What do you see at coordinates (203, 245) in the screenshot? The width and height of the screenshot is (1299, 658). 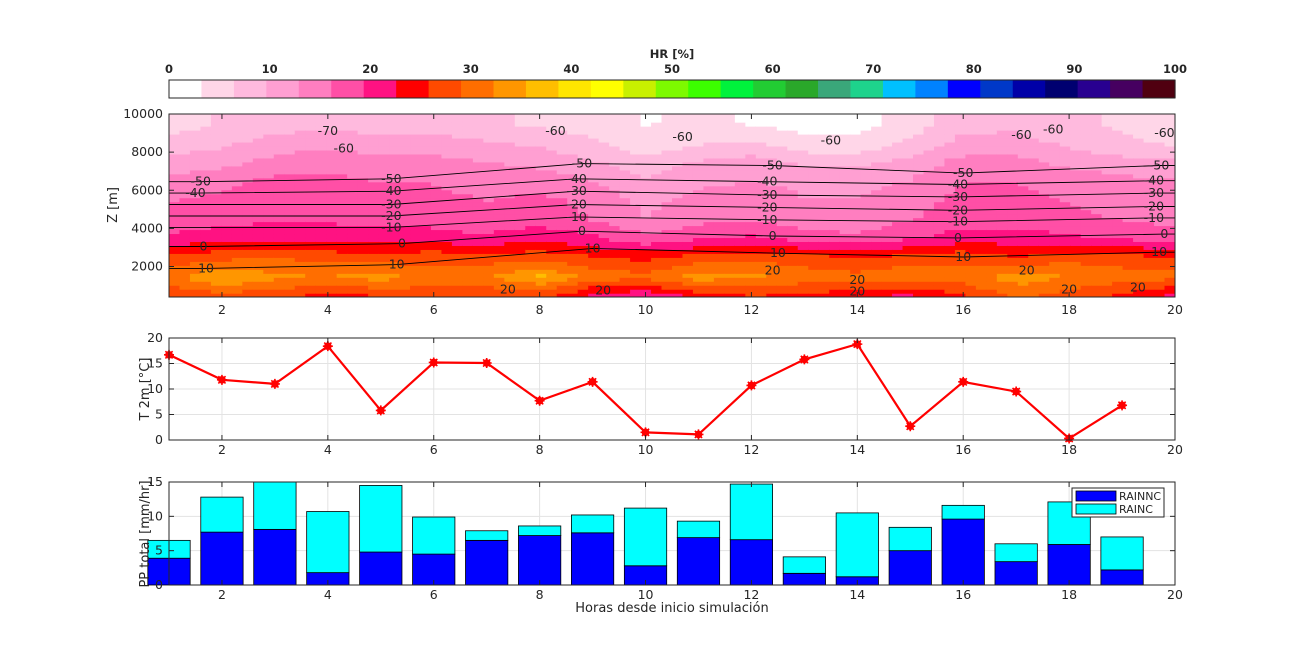 I see `contour-label: 0` at bounding box center [203, 245].